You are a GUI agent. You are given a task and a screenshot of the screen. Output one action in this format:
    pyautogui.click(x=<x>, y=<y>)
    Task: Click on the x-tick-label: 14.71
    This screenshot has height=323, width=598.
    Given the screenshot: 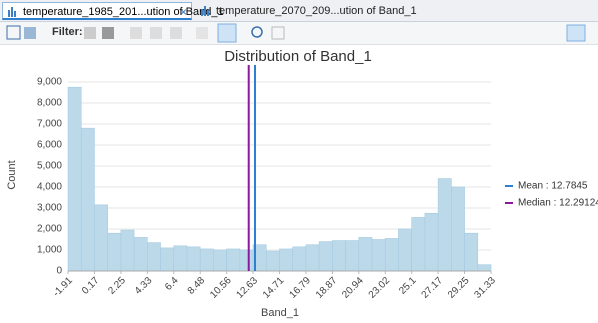 What is the action you would take?
    pyautogui.click(x=274, y=288)
    